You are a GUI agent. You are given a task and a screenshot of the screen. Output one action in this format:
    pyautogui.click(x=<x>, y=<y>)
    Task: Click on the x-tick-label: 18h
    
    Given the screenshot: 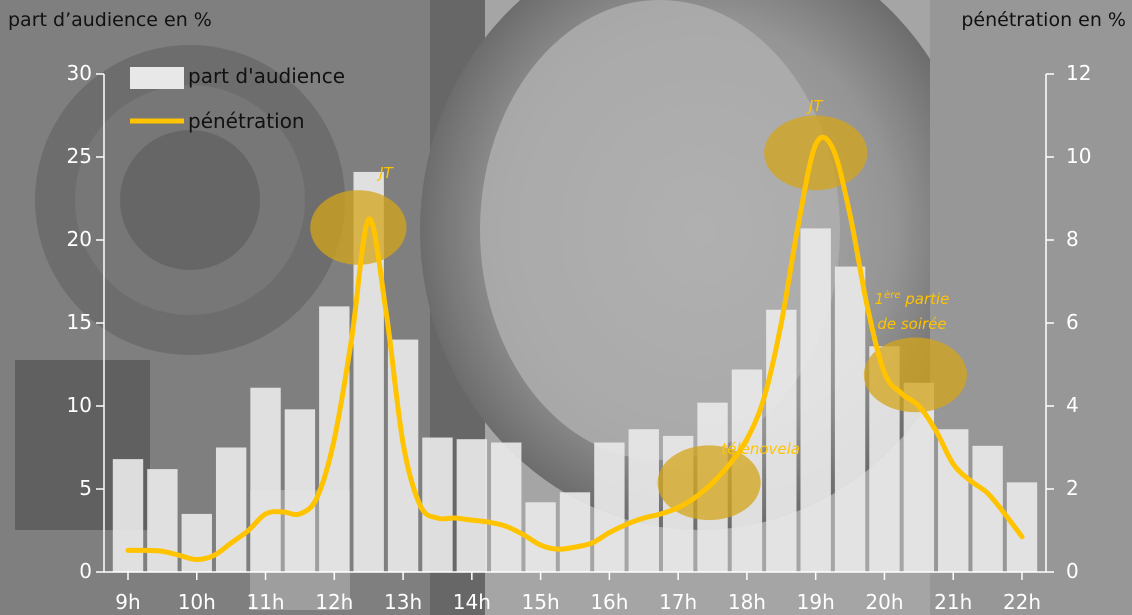 What is the action you would take?
    pyautogui.click(x=746, y=602)
    